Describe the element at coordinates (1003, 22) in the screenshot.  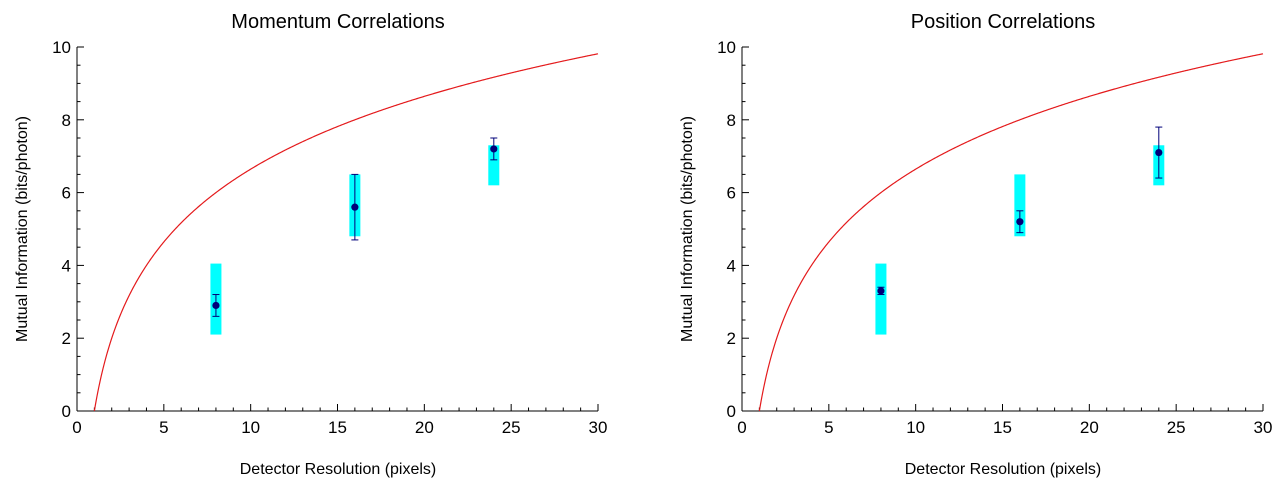
I see `chart-title: Position Correlations` at that location.